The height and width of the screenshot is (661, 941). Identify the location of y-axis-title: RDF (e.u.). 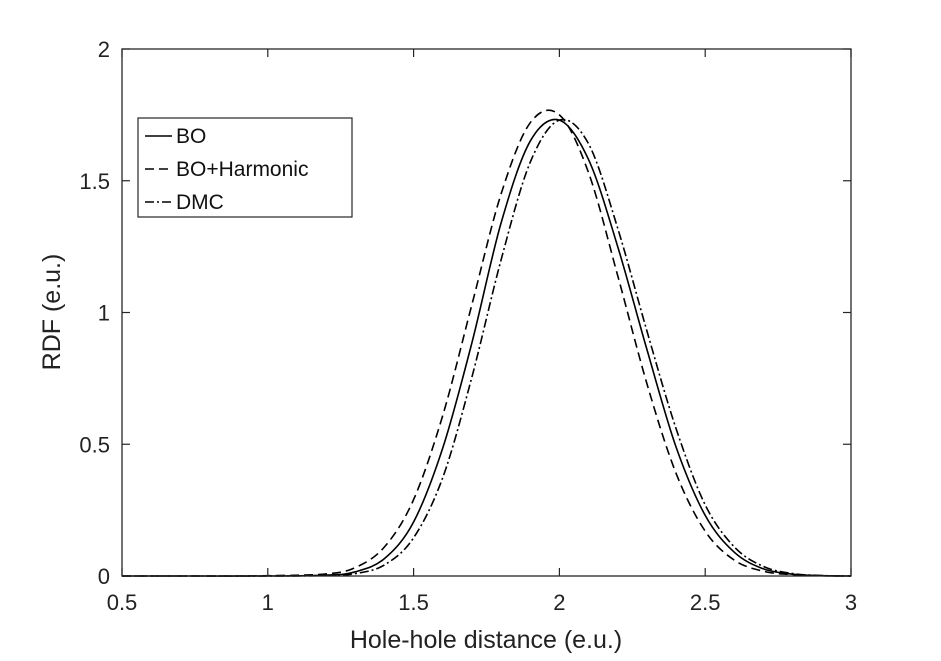
(52, 312).